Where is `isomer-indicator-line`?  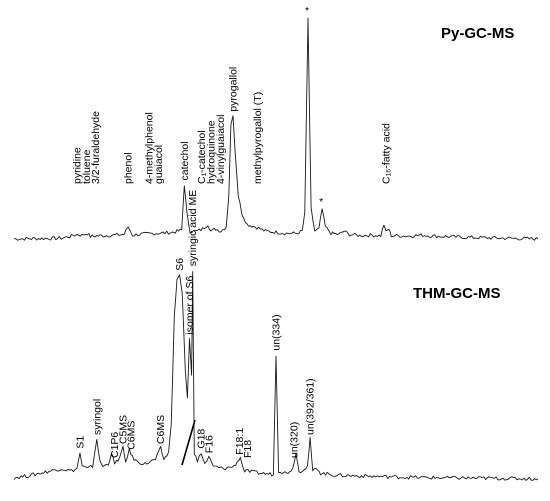
isomer-indicator-line is located at coordinates (188, 442).